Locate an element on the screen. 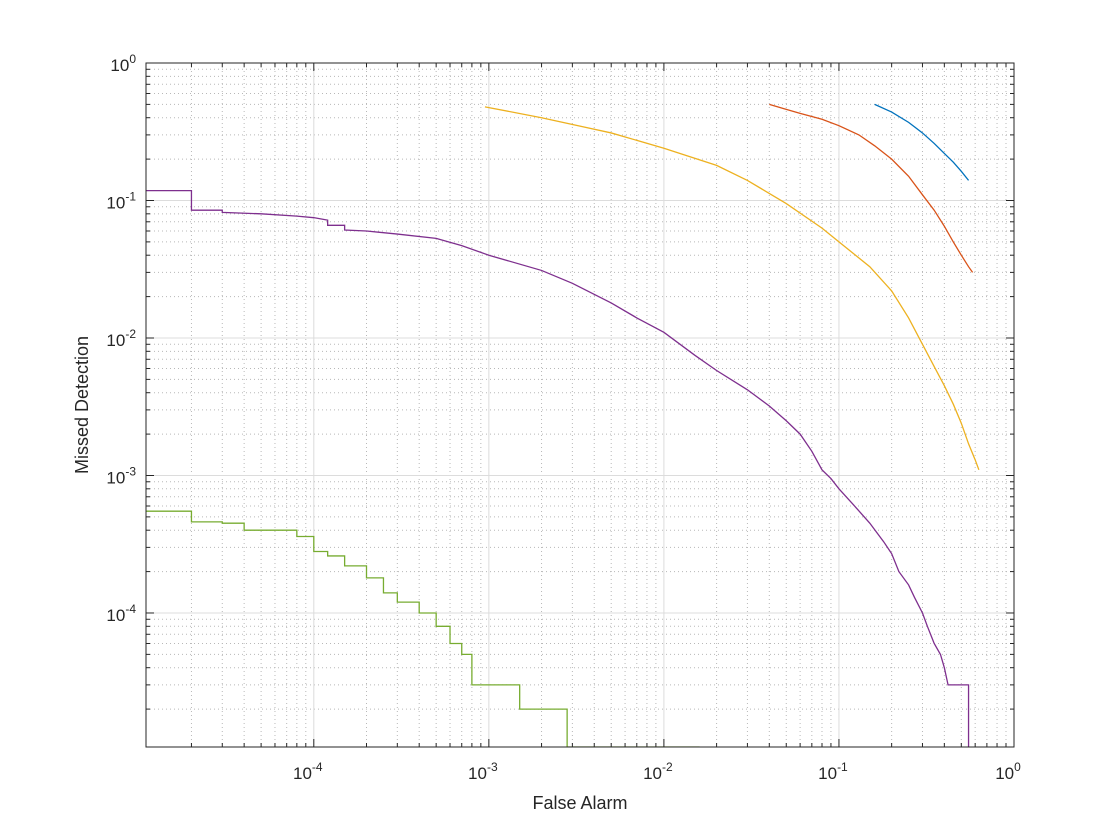  y-axis-label: Missed Detection is located at coordinates (82, 405).